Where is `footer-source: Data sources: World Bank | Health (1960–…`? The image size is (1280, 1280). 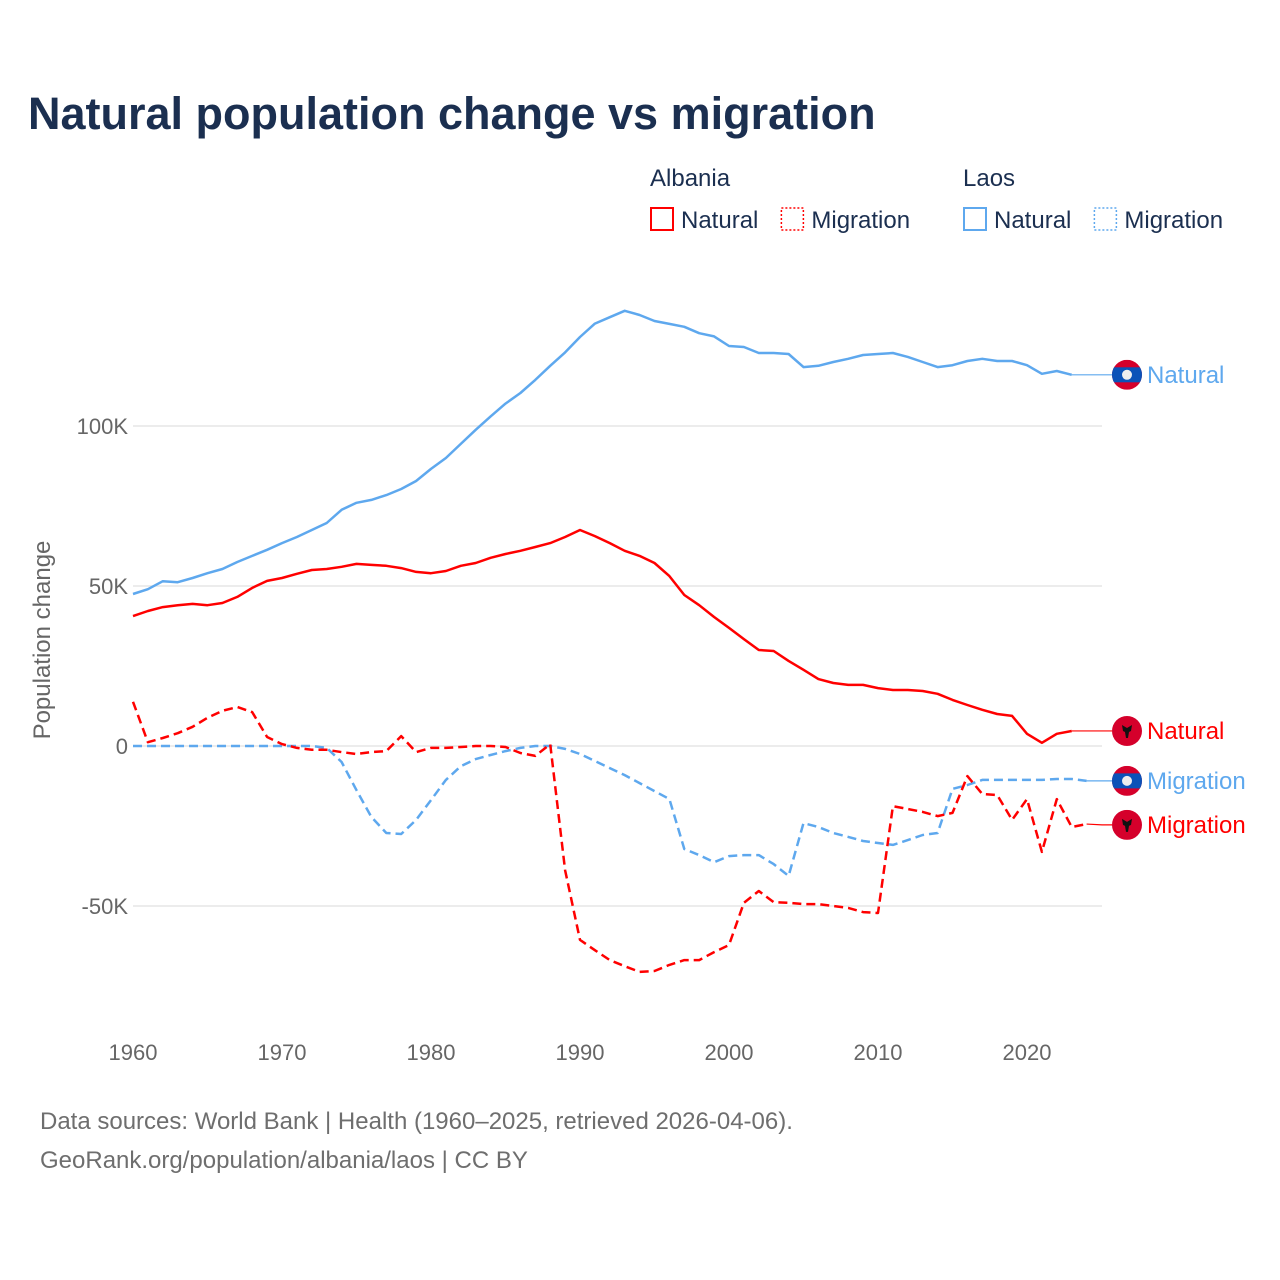
footer-source: Data sources: World Bank | Health (1960–… is located at coordinates (416, 1121).